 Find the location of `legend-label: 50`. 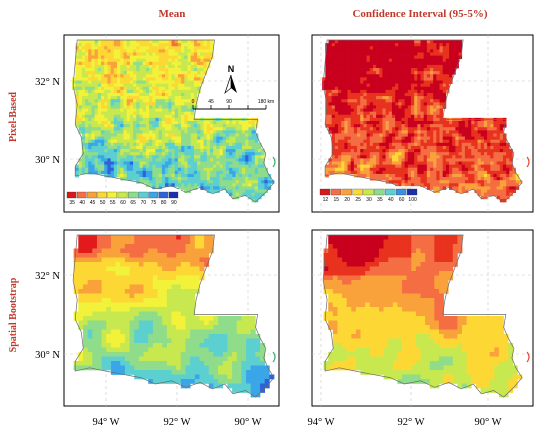

legend-label: 50 is located at coordinates (103, 203).